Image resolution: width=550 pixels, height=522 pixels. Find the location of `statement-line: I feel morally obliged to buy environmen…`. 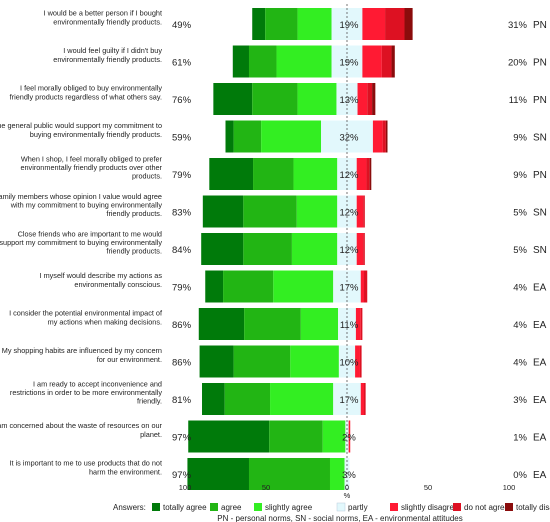

statement-line: I feel morally obliged to buy environmen… is located at coordinates (91, 88).